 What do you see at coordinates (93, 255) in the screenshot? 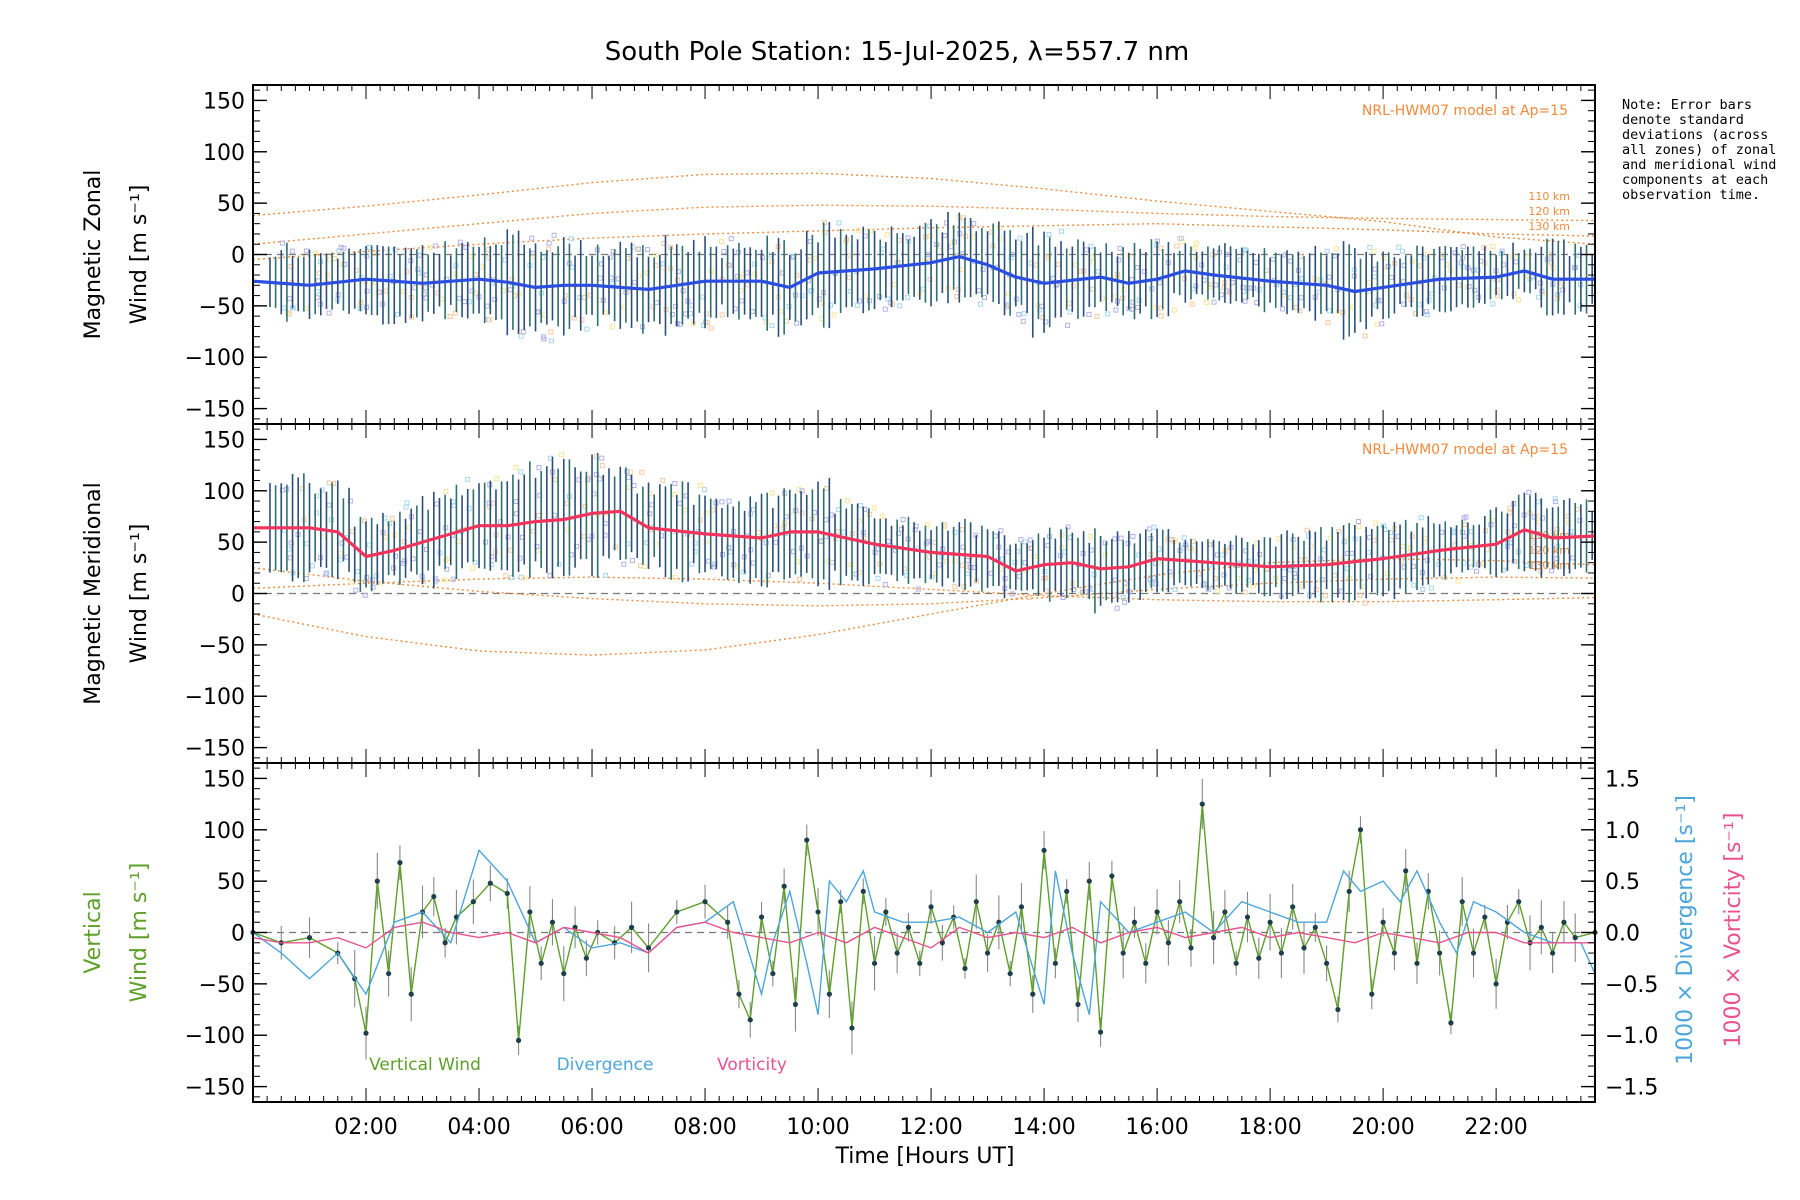
I see `zonal-y-label-line1: Magnetic Zonal` at bounding box center [93, 255].